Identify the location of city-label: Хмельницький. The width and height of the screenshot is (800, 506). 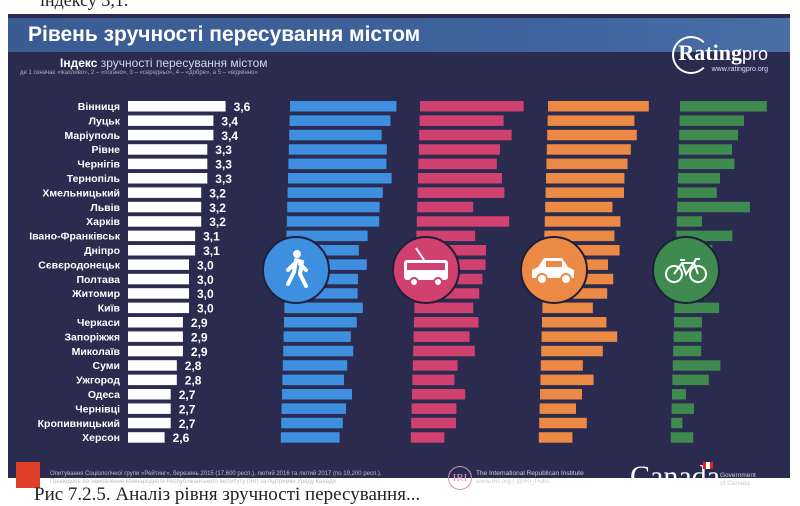
(81, 193).